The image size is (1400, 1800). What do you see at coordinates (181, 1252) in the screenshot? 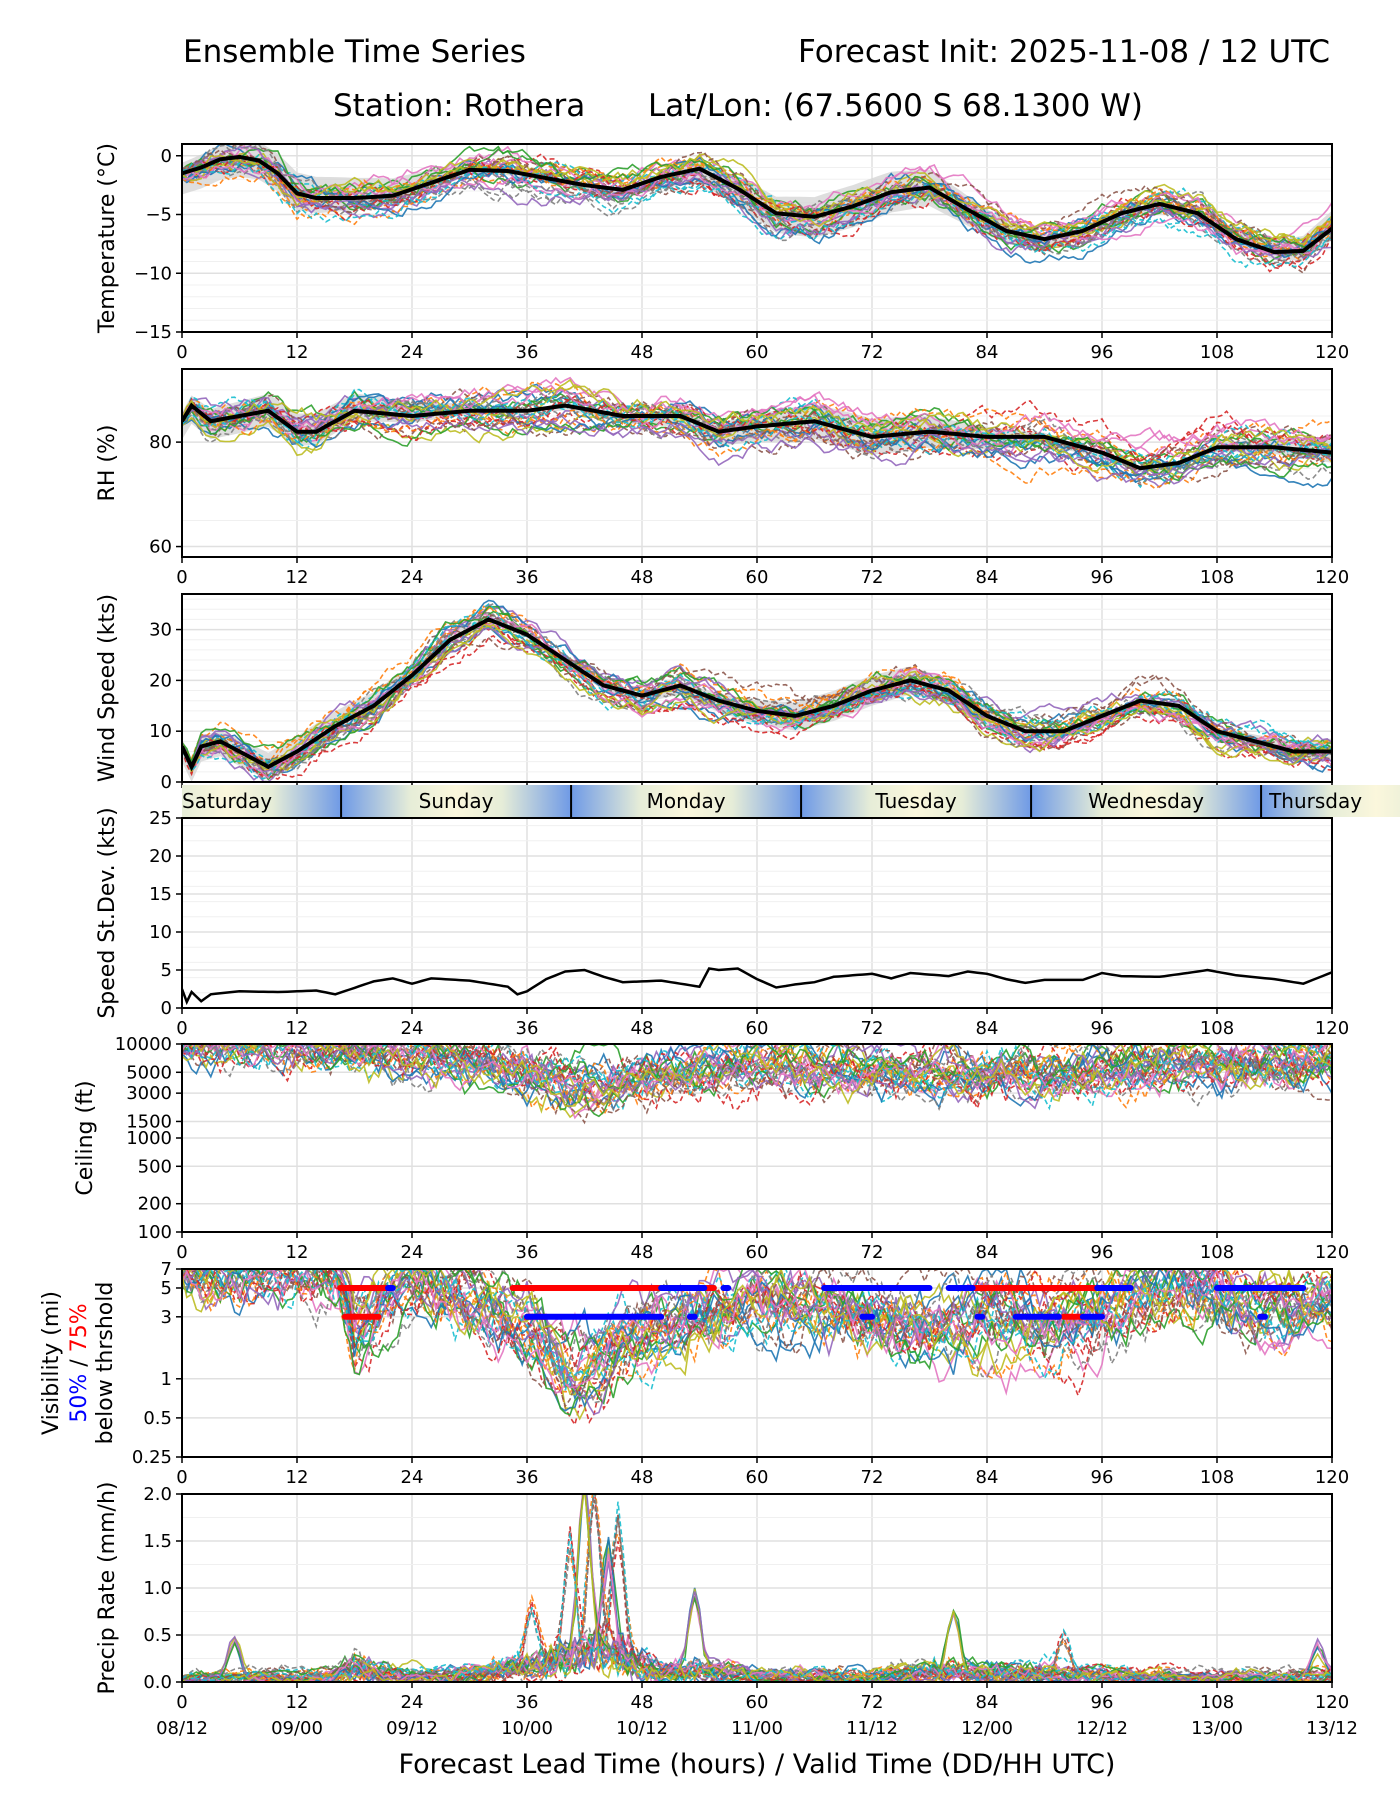
I see `ceiling-xtick-label: 0` at bounding box center [181, 1252].